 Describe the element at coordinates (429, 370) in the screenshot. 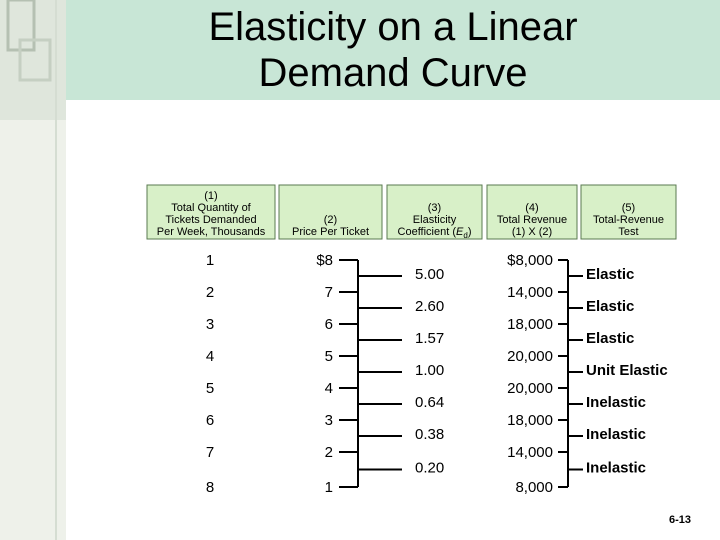

I see `coefficient: 1.00` at that location.